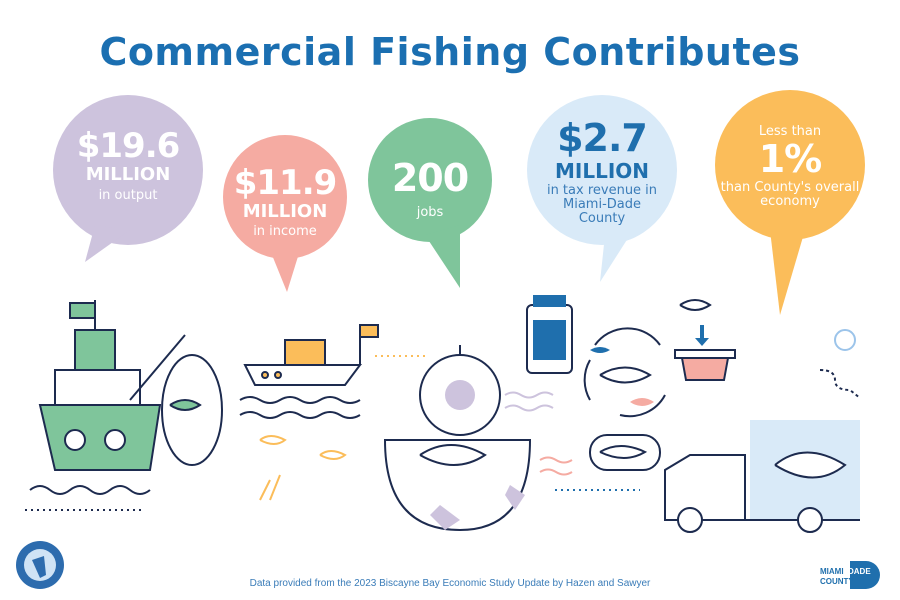  I want to click on logo-text: DADE, so click(859, 571).